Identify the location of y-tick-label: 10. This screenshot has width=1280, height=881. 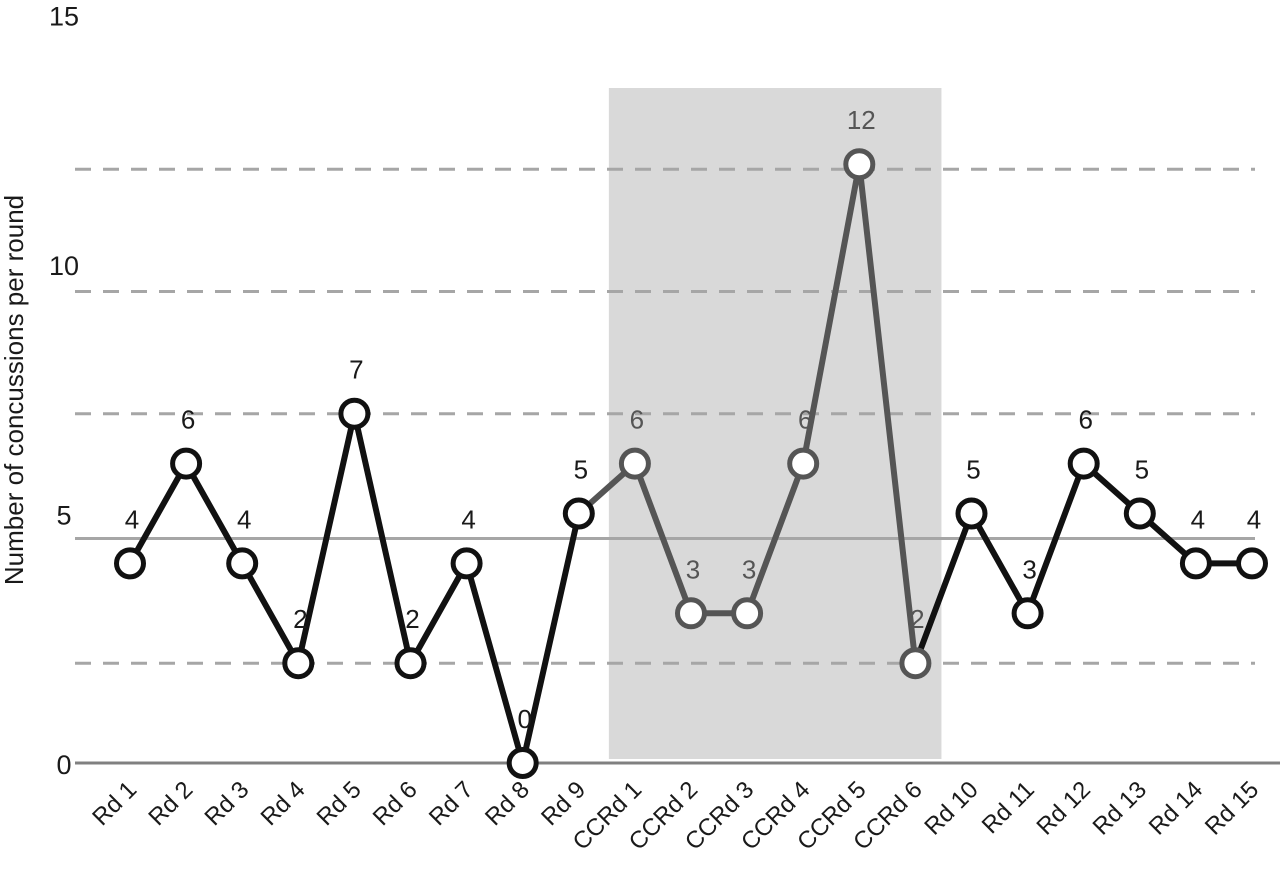
(64, 266).